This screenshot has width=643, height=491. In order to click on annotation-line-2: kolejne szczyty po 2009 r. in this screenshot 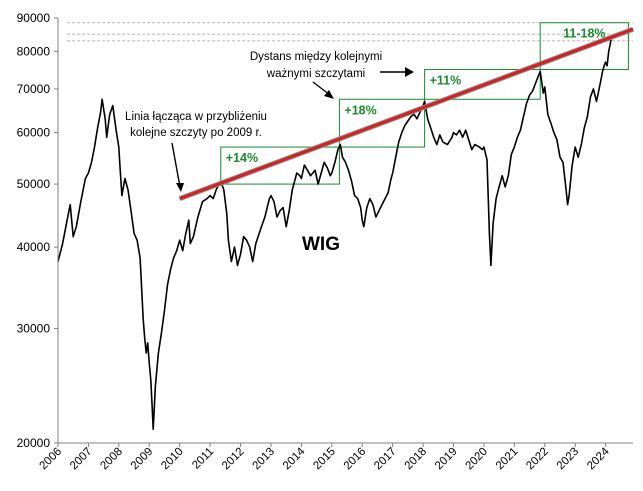, I will do `click(196, 133)`.